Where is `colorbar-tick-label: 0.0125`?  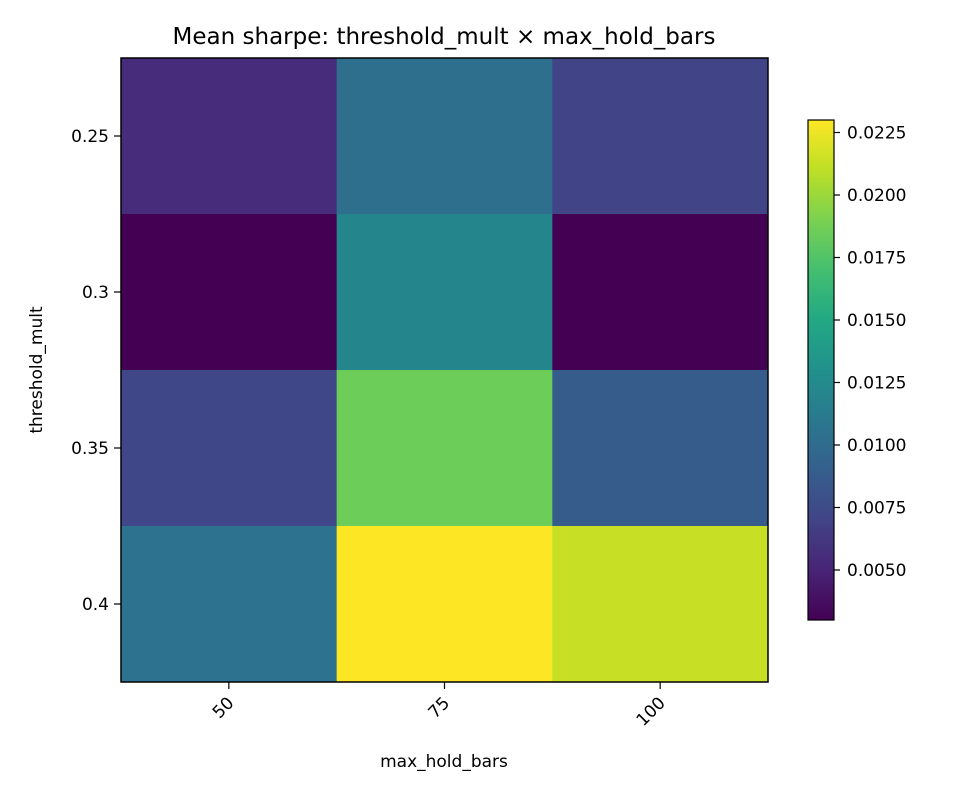
colorbar-tick-label: 0.0125 is located at coordinates (876, 384).